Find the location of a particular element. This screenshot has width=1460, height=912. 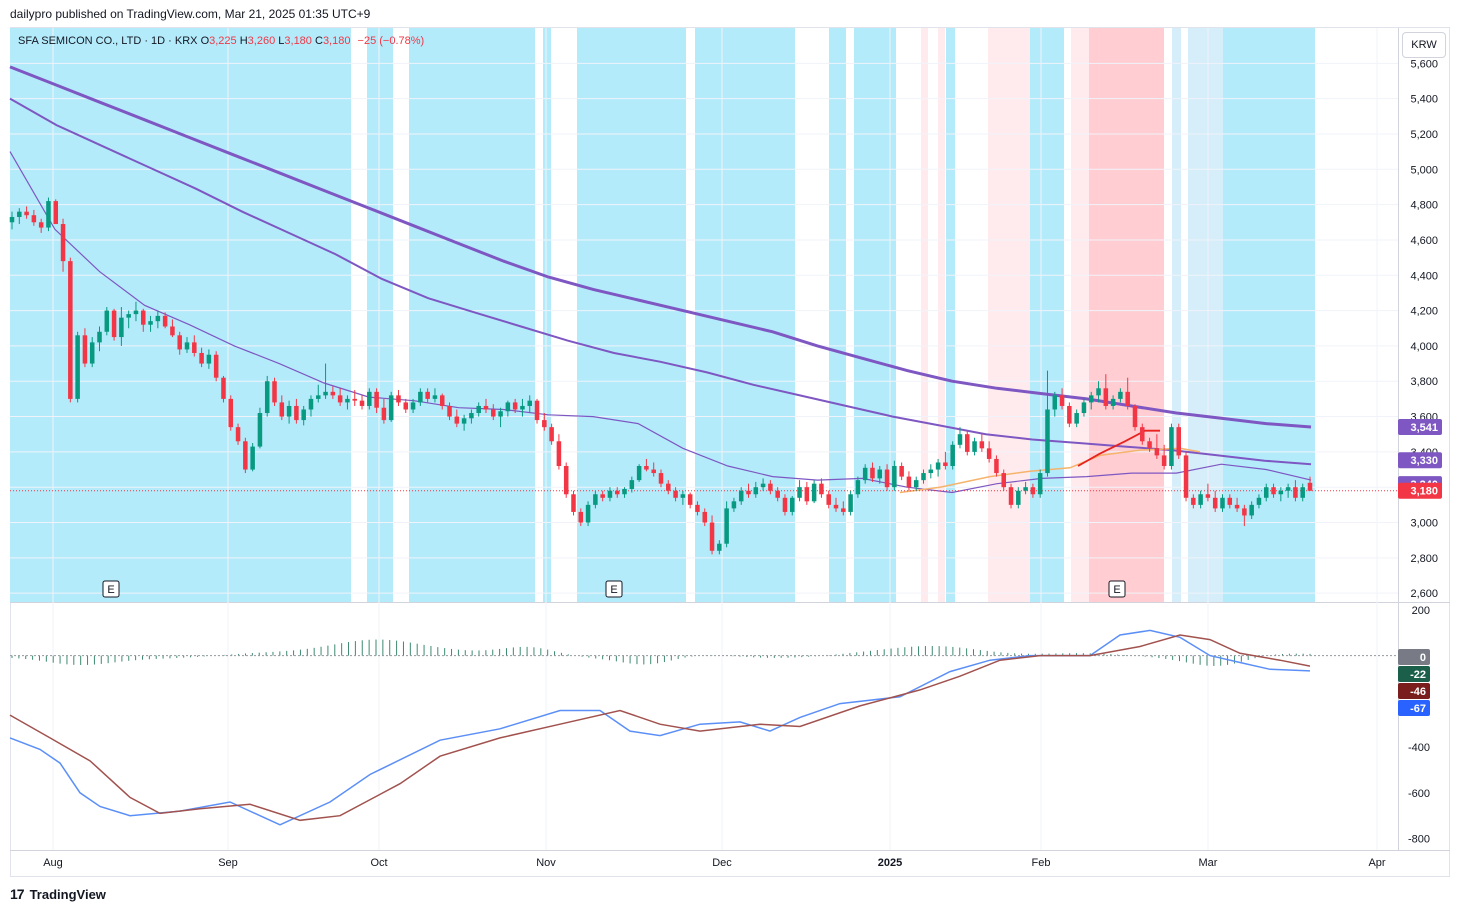

price-tick-label: 4,800 is located at coordinates (1424, 206).